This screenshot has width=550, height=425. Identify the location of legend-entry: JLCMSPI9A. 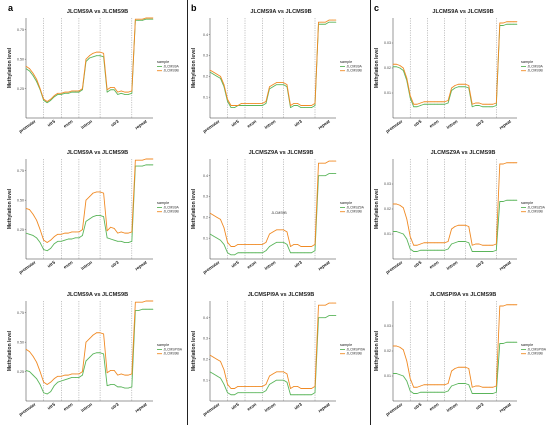
(173, 350).